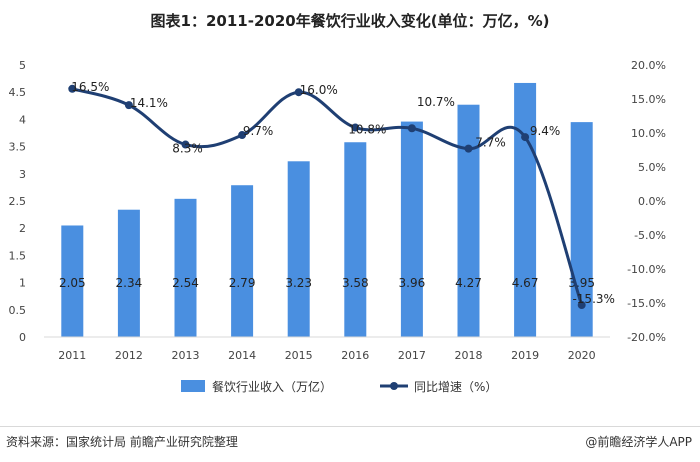  What do you see at coordinates (652, 201) in the screenshot?
I see `right-tick-label: 0.0%` at bounding box center [652, 201].